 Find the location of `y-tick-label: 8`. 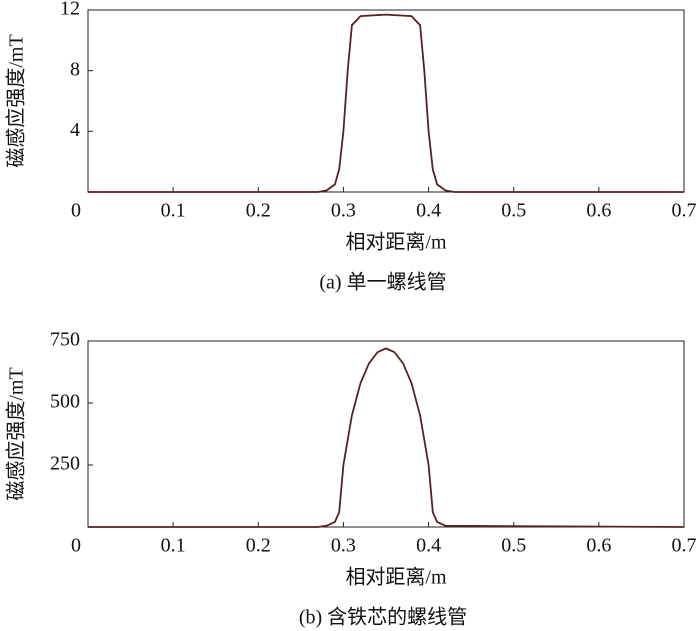

y-tick-label: 8 is located at coordinates (75, 69).